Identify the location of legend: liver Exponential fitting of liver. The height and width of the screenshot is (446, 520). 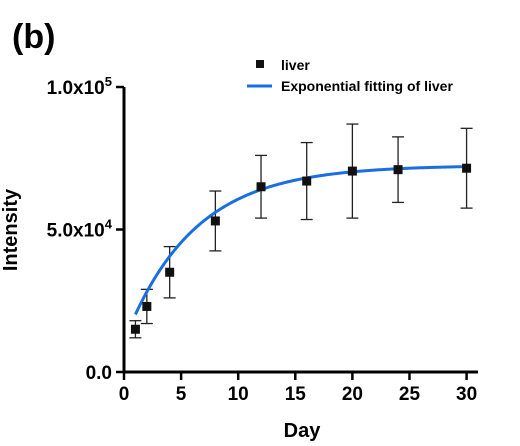
(350, 75).